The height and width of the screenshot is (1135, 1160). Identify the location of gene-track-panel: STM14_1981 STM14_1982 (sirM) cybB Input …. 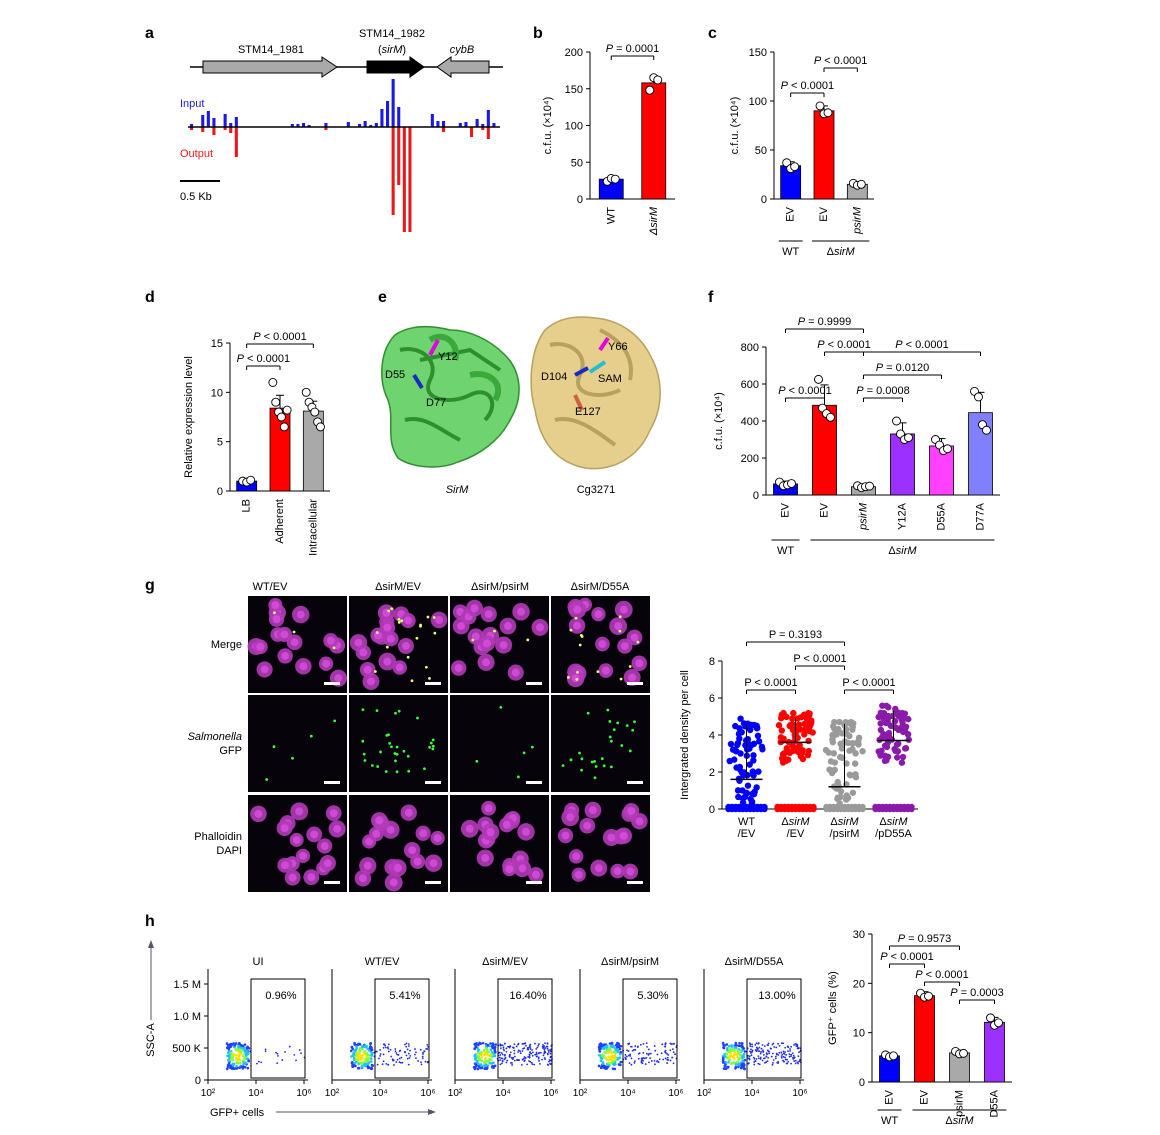
(341, 130).